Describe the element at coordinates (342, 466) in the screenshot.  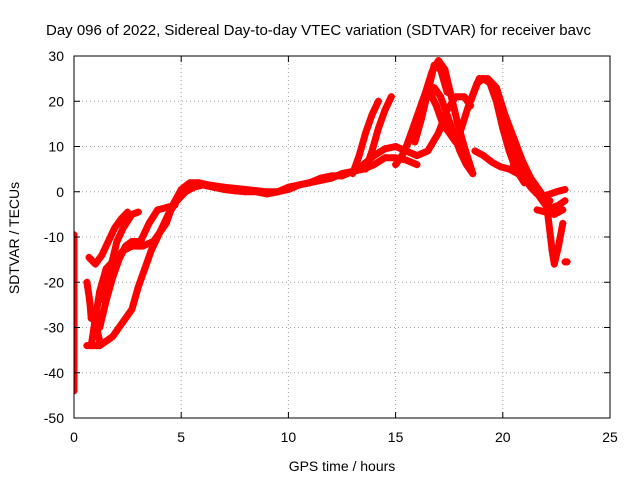
I see `x-axis-label: GPS time / hours` at that location.